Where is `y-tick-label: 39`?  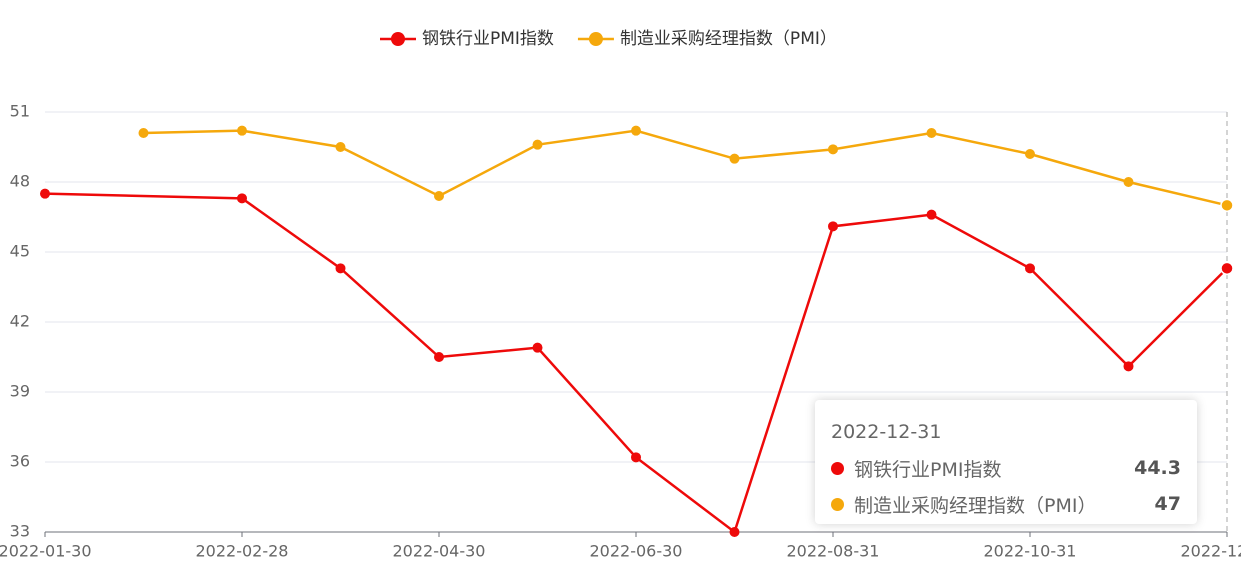 y-tick-label: 39 is located at coordinates (20, 391).